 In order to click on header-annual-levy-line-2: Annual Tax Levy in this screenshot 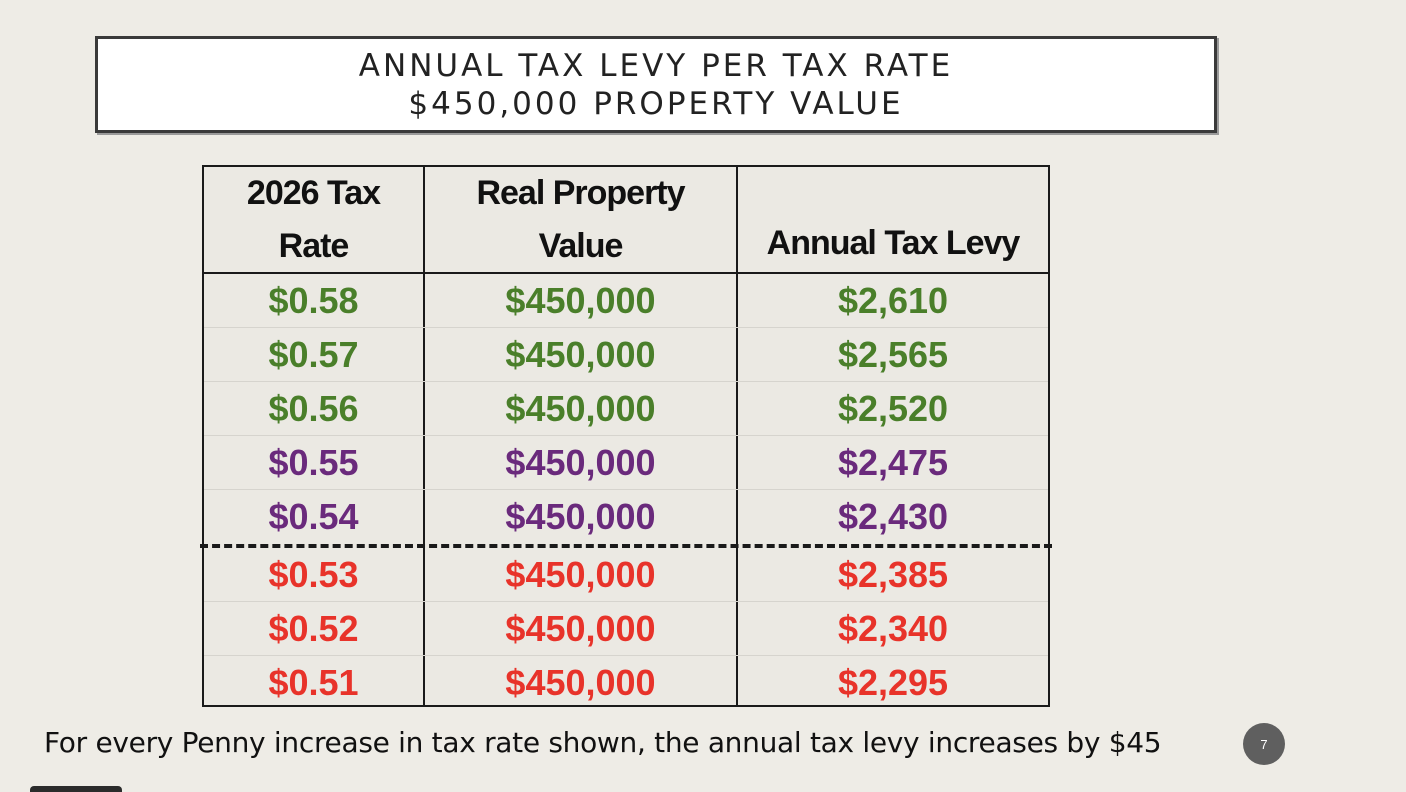, I will do `click(893, 243)`.